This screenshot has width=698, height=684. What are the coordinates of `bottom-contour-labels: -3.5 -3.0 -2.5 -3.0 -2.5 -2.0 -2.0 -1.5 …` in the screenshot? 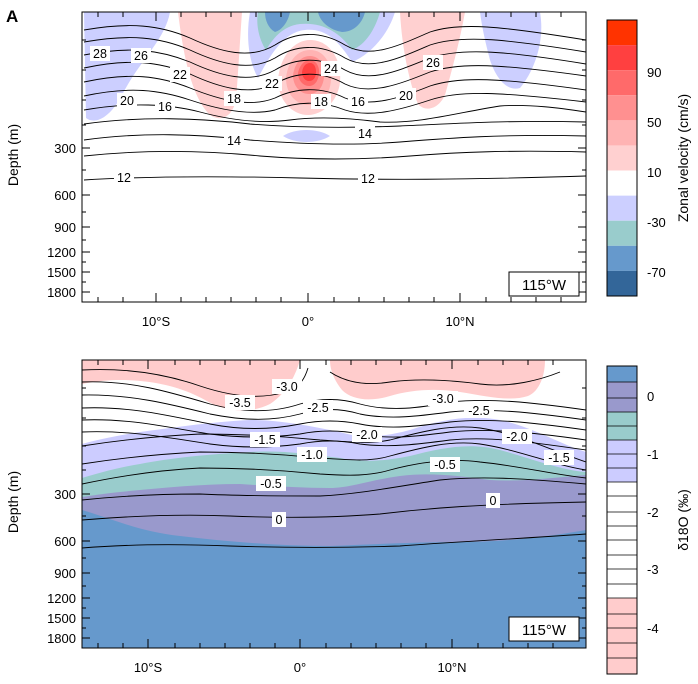 It's located at (399, 453).